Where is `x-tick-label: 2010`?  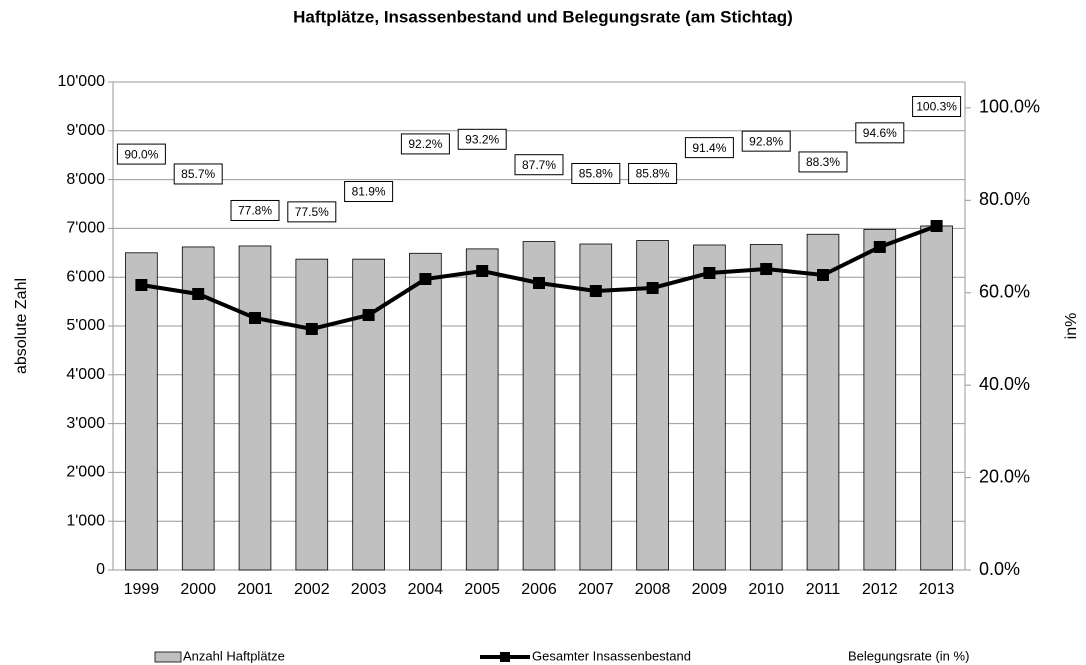 x-tick-label: 2010 is located at coordinates (766, 589).